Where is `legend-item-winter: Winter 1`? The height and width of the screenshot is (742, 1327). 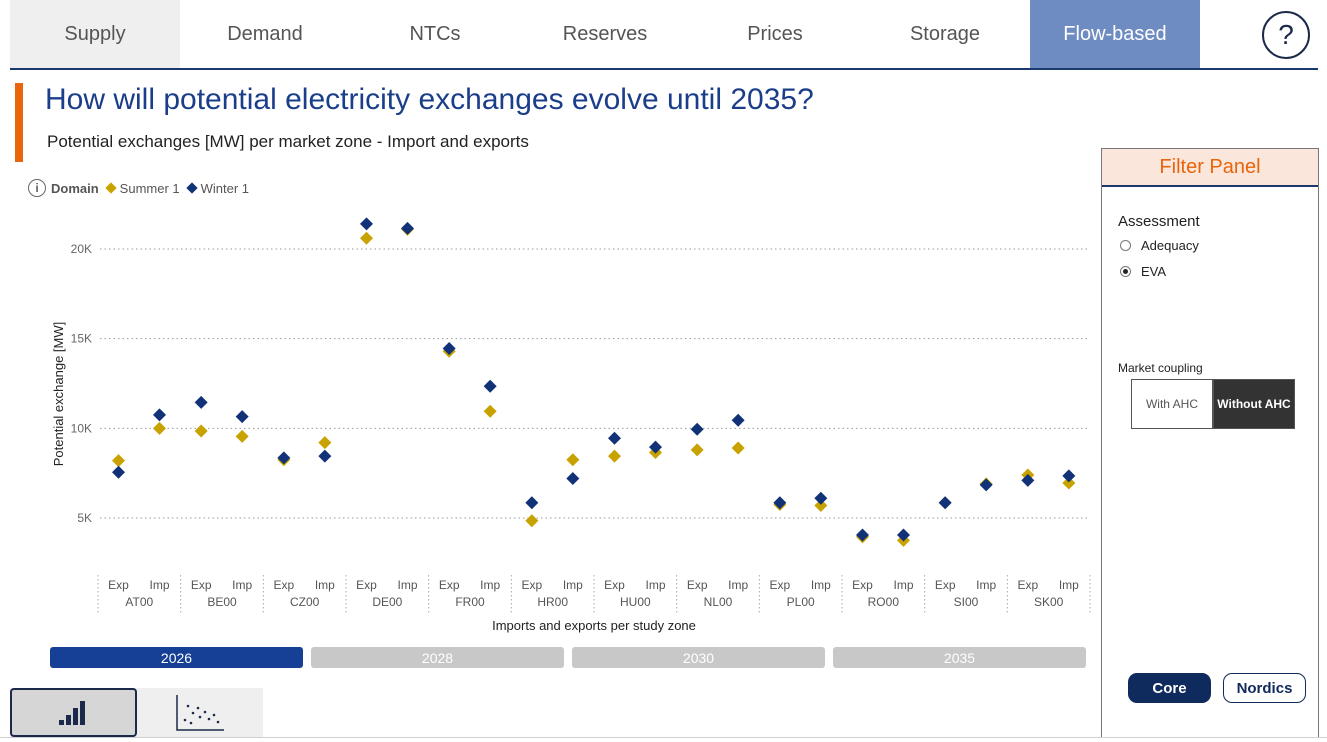 legend-item-winter: Winter 1 is located at coordinates (217, 188).